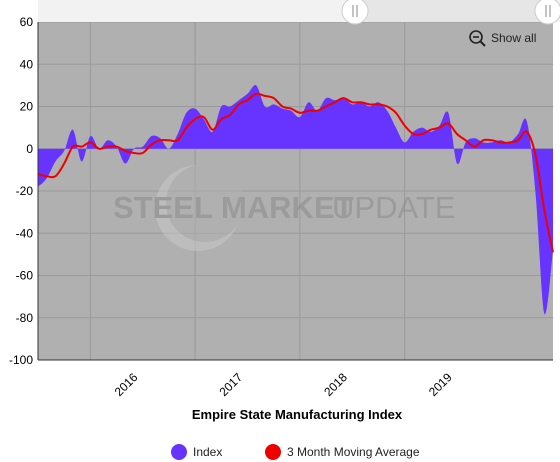 The width and height of the screenshot is (560, 462). I want to click on x-tick-label: 2017, so click(230, 384).